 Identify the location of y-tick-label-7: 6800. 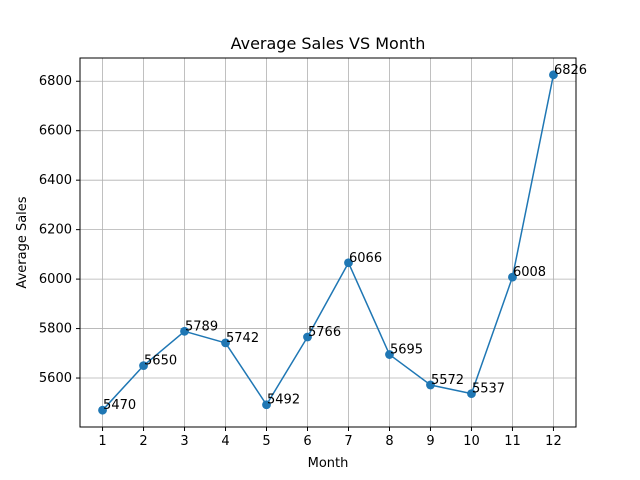
(55, 81).